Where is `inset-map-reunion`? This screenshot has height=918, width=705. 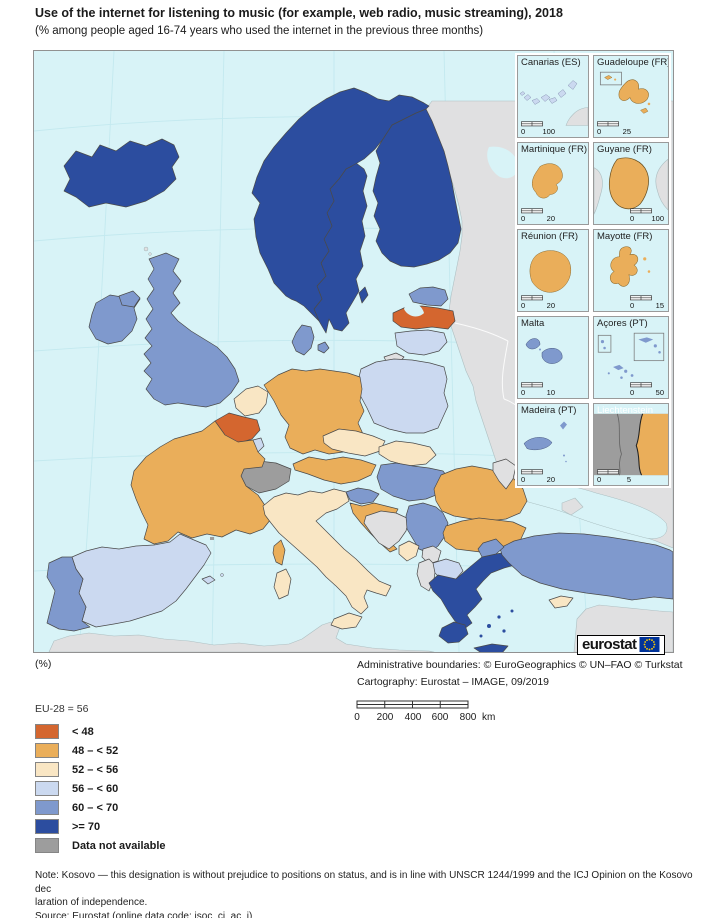 inset-map-reunion is located at coordinates (550, 271).